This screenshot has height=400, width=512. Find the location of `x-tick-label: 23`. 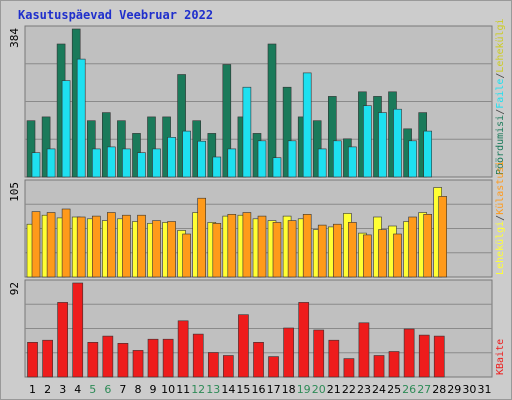

x-tick-label: 23 is located at coordinates (364, 389).